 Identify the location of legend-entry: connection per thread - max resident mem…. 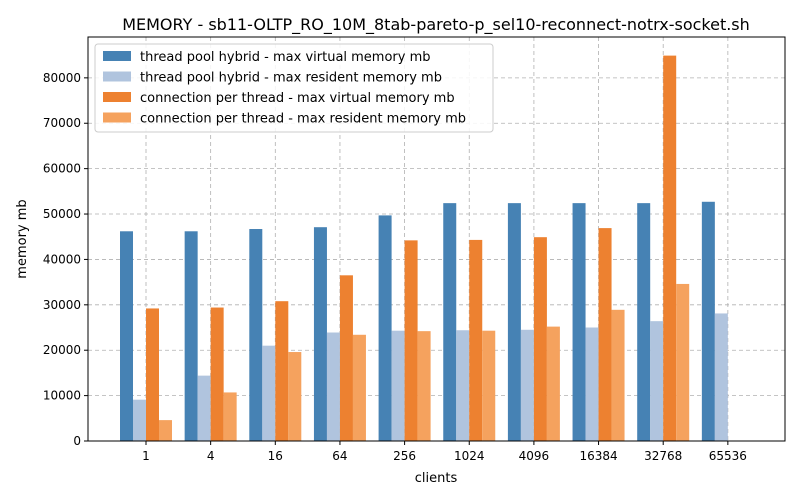
(303, 119).